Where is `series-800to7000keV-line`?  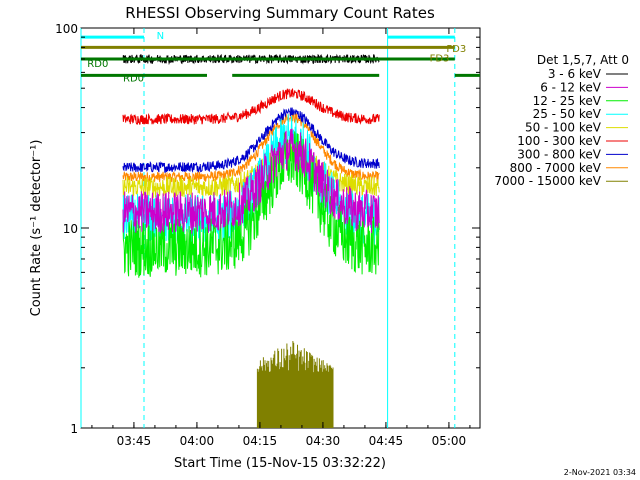
series-800to7000keV-line is located at coordinates (251, 147).